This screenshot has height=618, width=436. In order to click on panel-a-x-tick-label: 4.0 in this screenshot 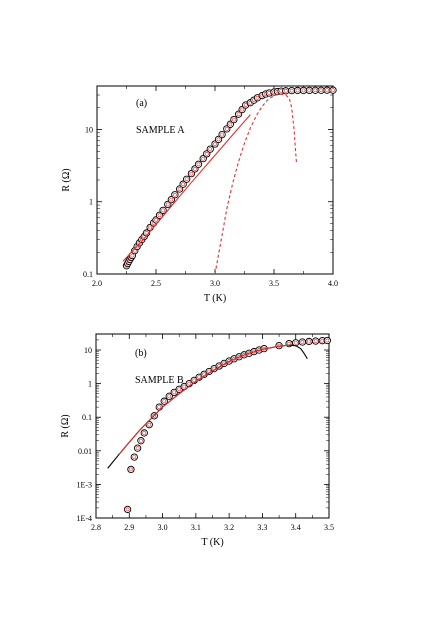, I will do `click(333, 283)`.